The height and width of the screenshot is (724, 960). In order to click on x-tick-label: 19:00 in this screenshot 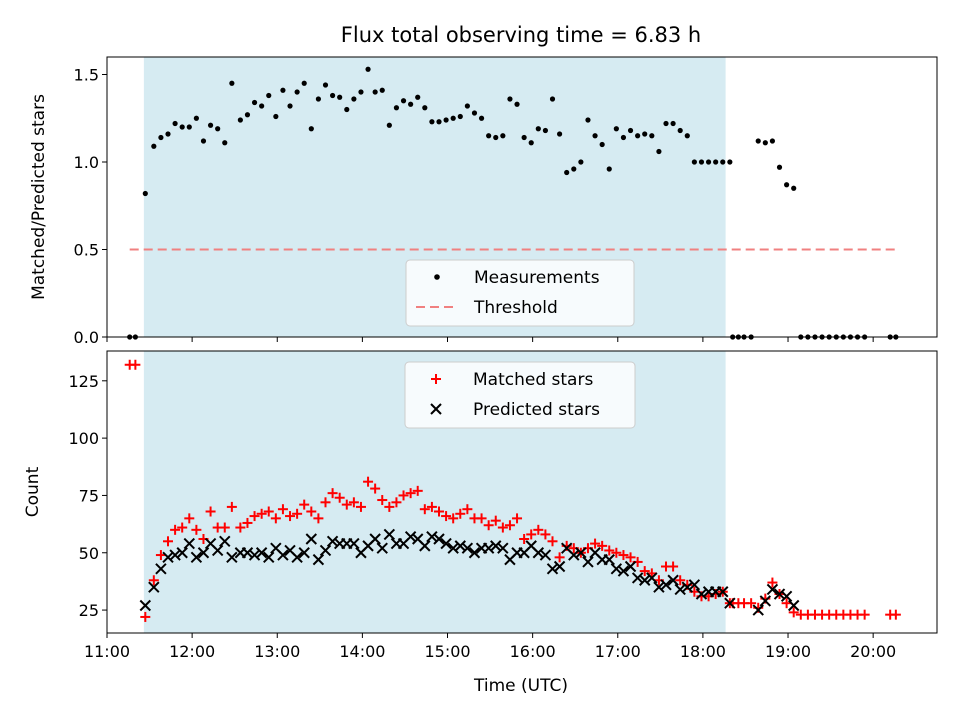, I will do `click(788, 651)`.